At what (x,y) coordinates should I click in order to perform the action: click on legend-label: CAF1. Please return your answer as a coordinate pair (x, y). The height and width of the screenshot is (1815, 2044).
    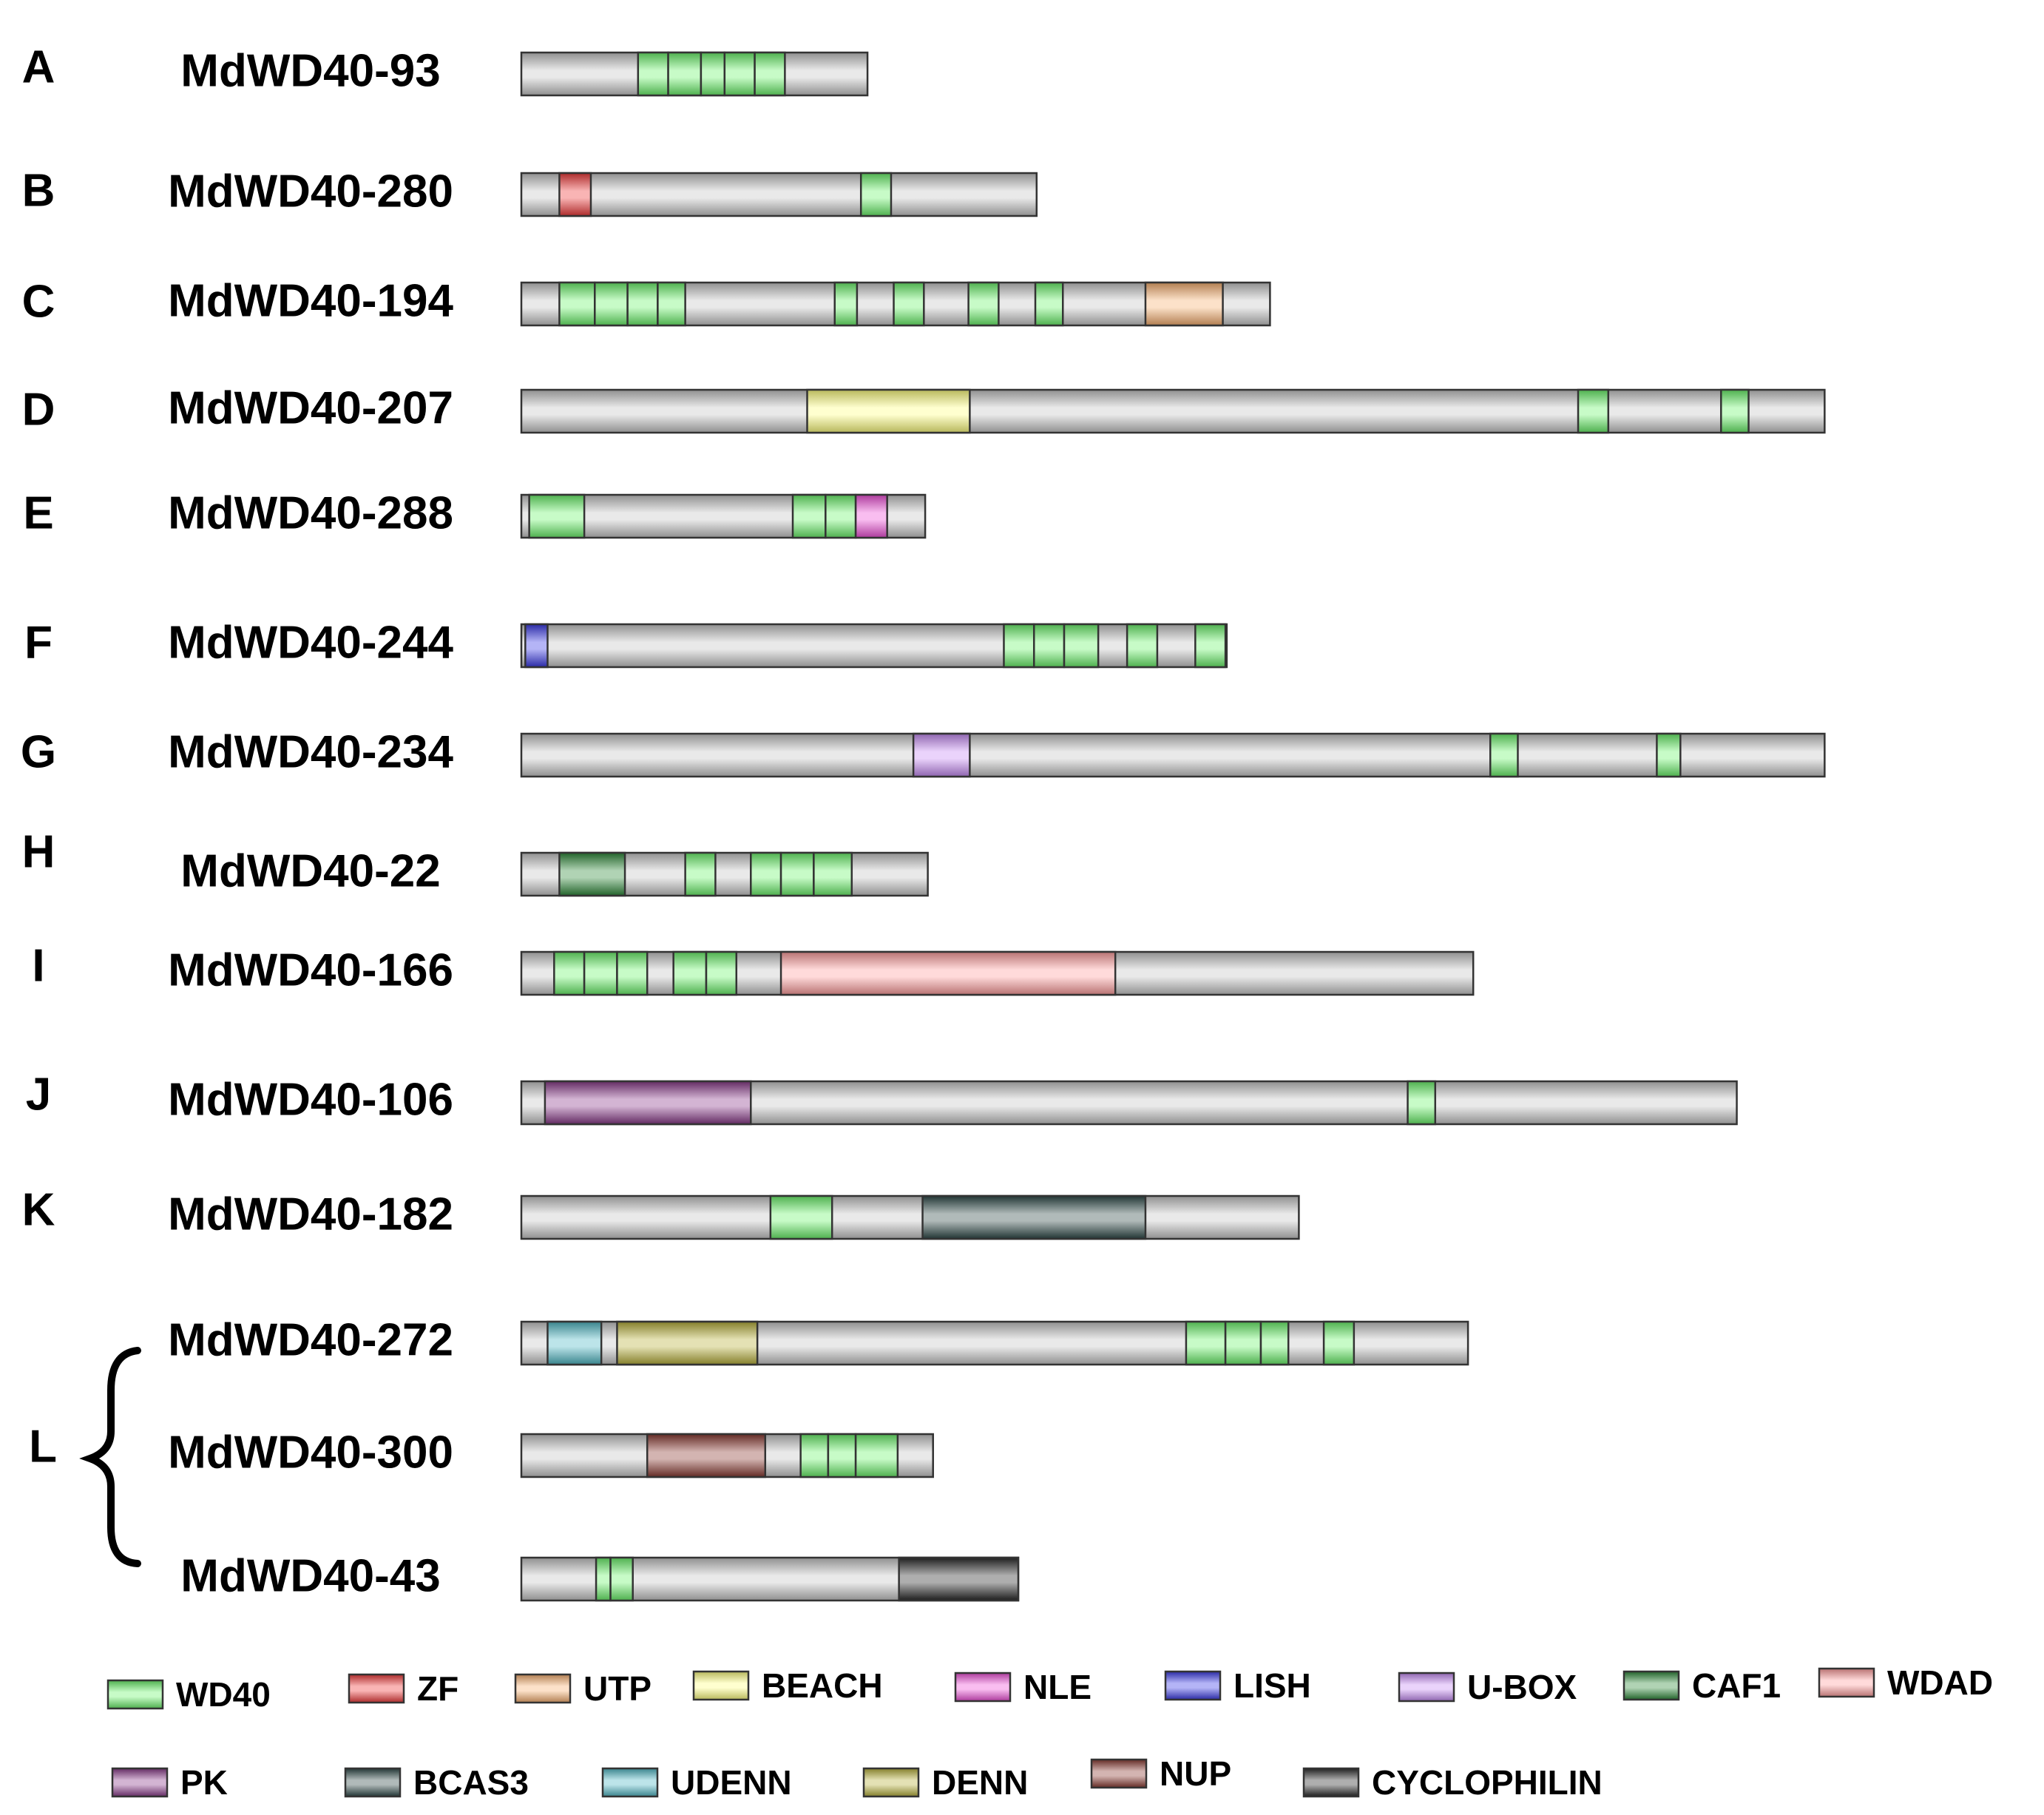
    Looking at the image, I should click on (1736, 1685).